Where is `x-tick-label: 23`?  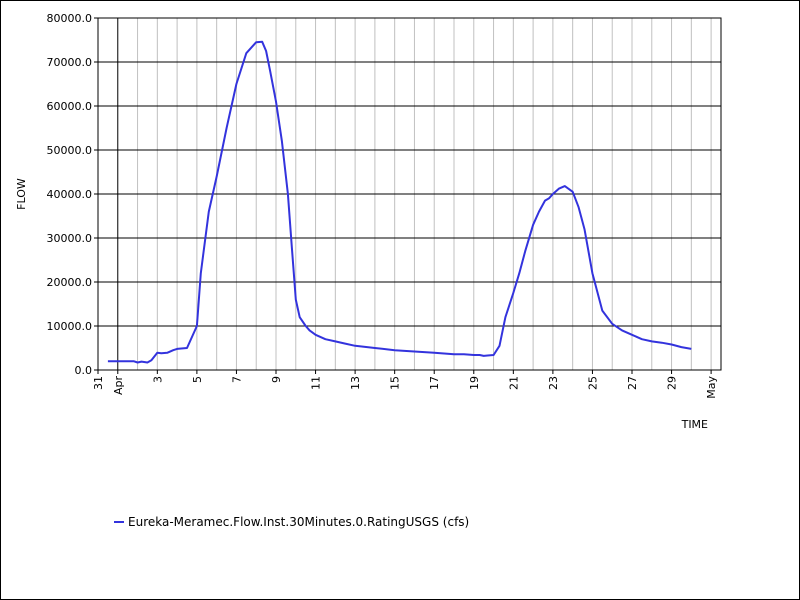 x-tick-label: 23 is located at coordinates (553, 383).